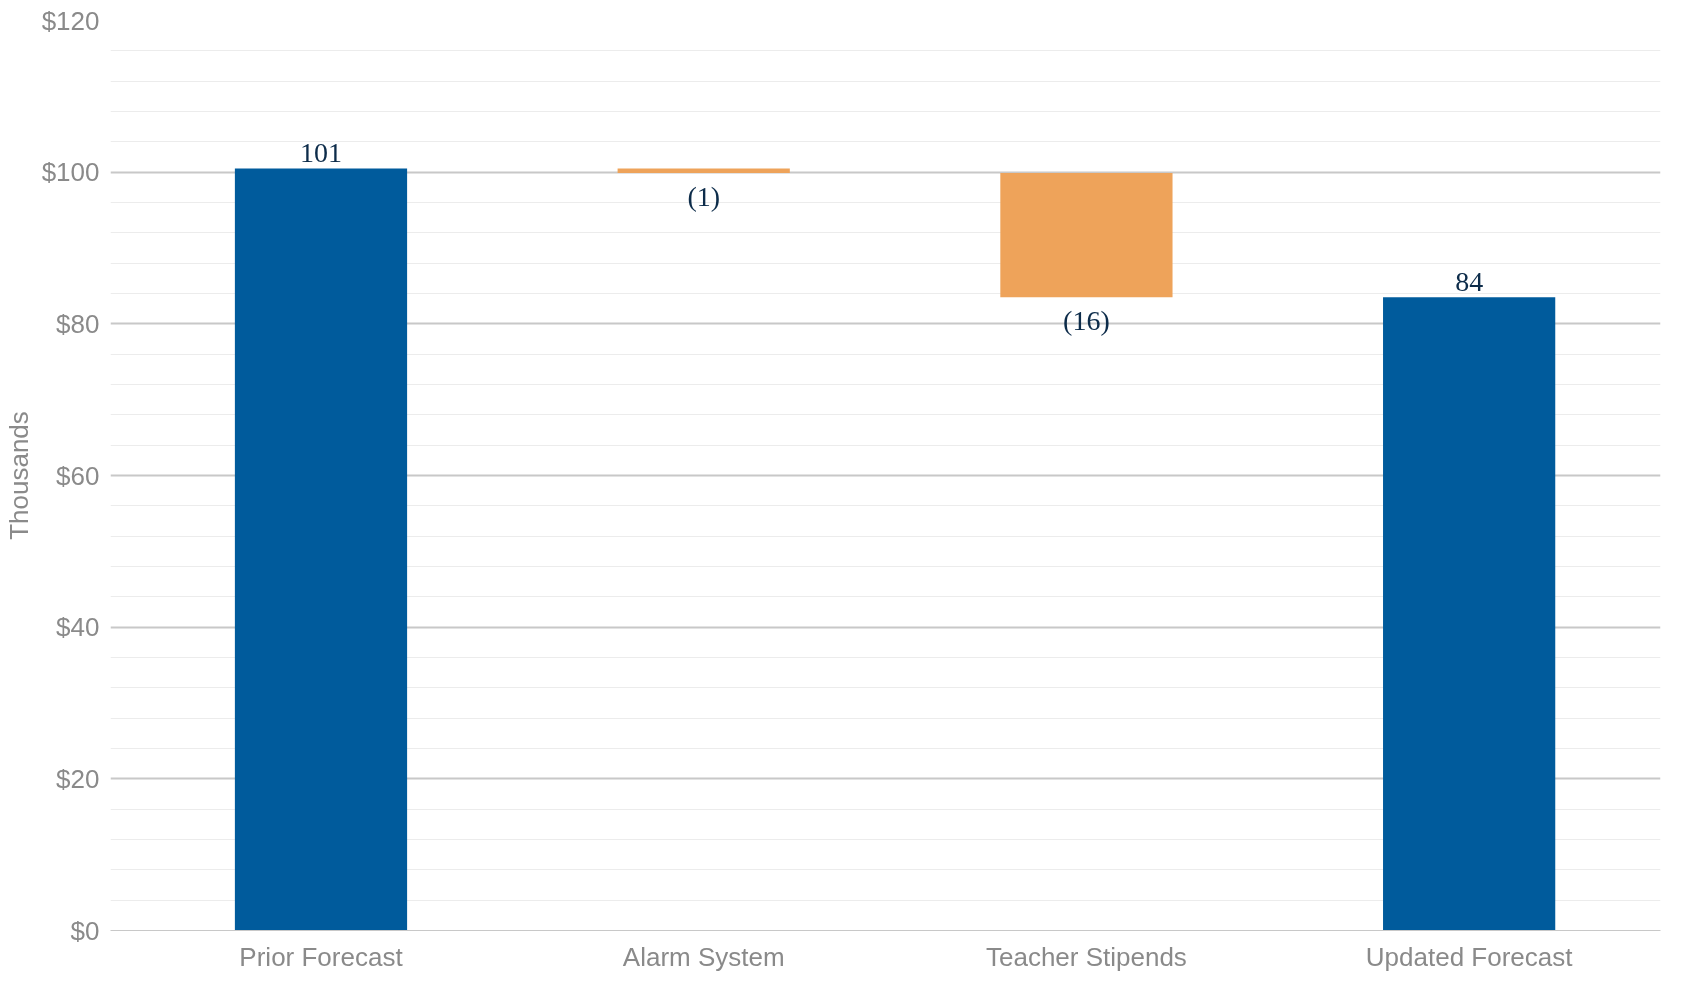  I want to click on x-tick-label: Teacher Stipends, so click(1086, 956).